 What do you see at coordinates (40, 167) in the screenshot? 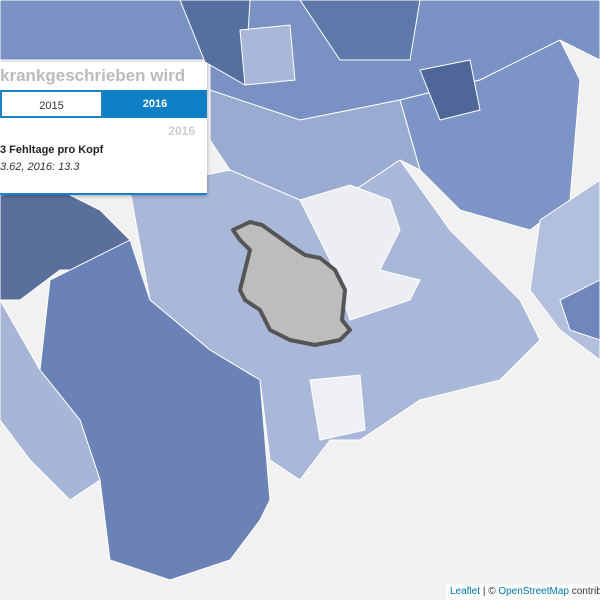
I see `region-detail: 3.62, 2016: 13.3` at bounding box center [40, 167].